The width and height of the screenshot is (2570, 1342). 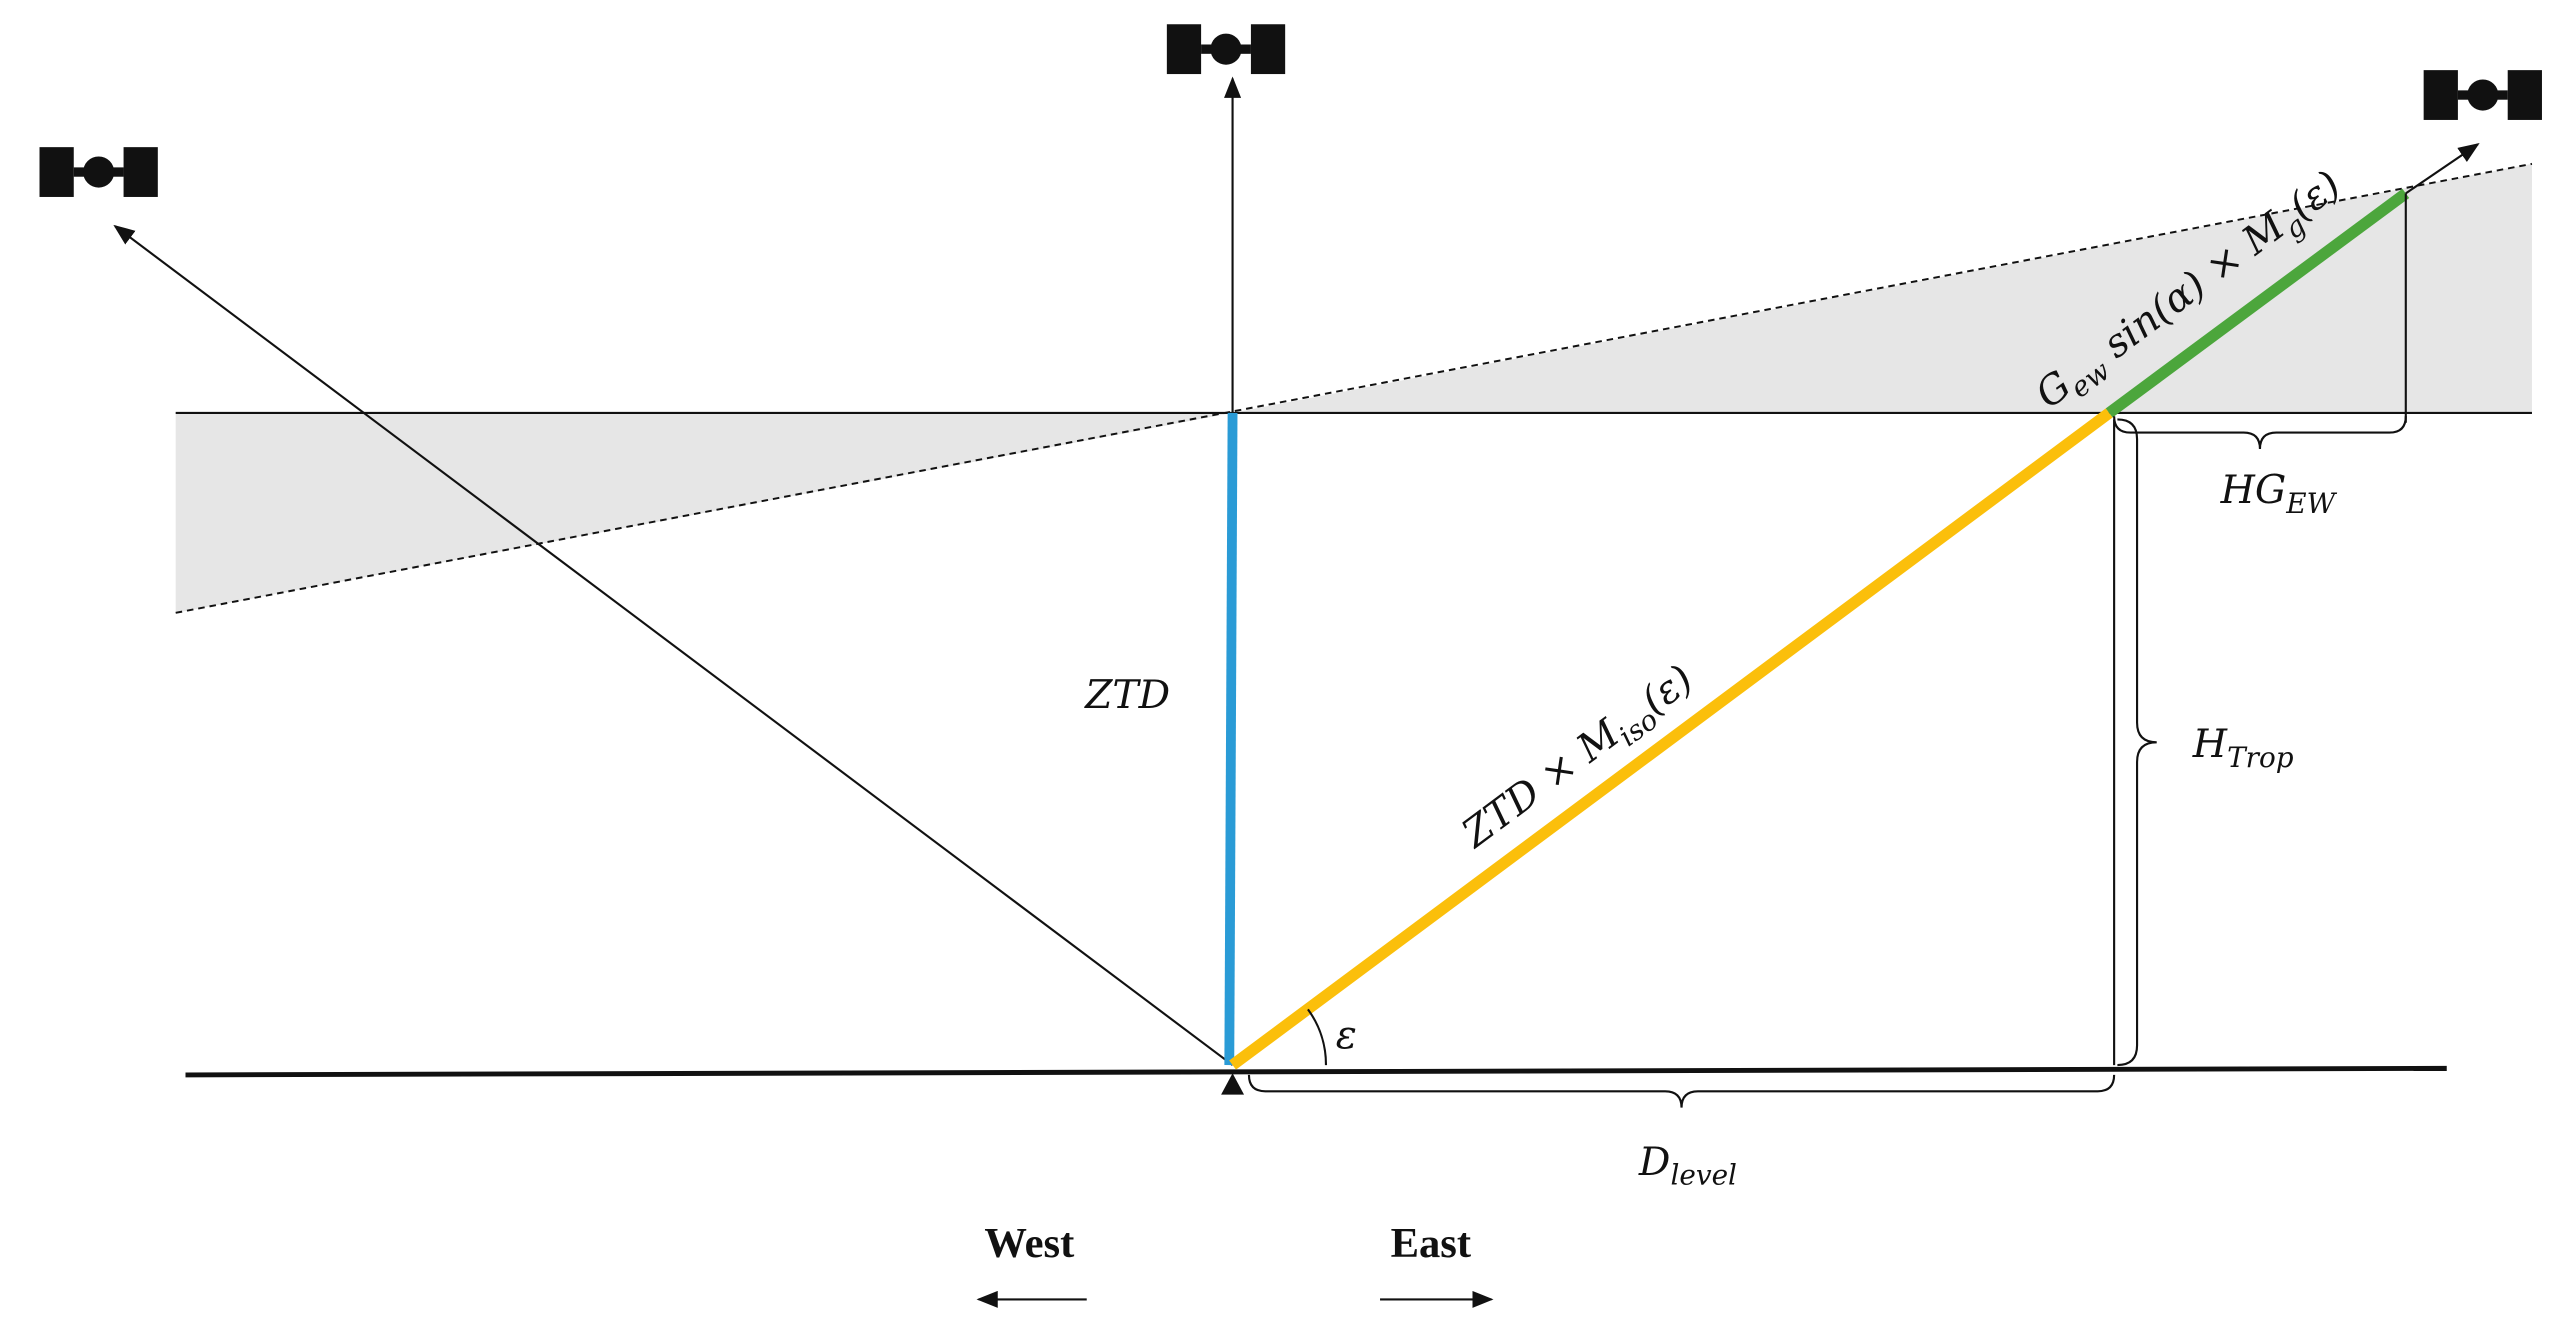 What do you see at coordinates (1233, 1084) in the screenshot?
I see `receiver` at bounding box center [1233, 1084].